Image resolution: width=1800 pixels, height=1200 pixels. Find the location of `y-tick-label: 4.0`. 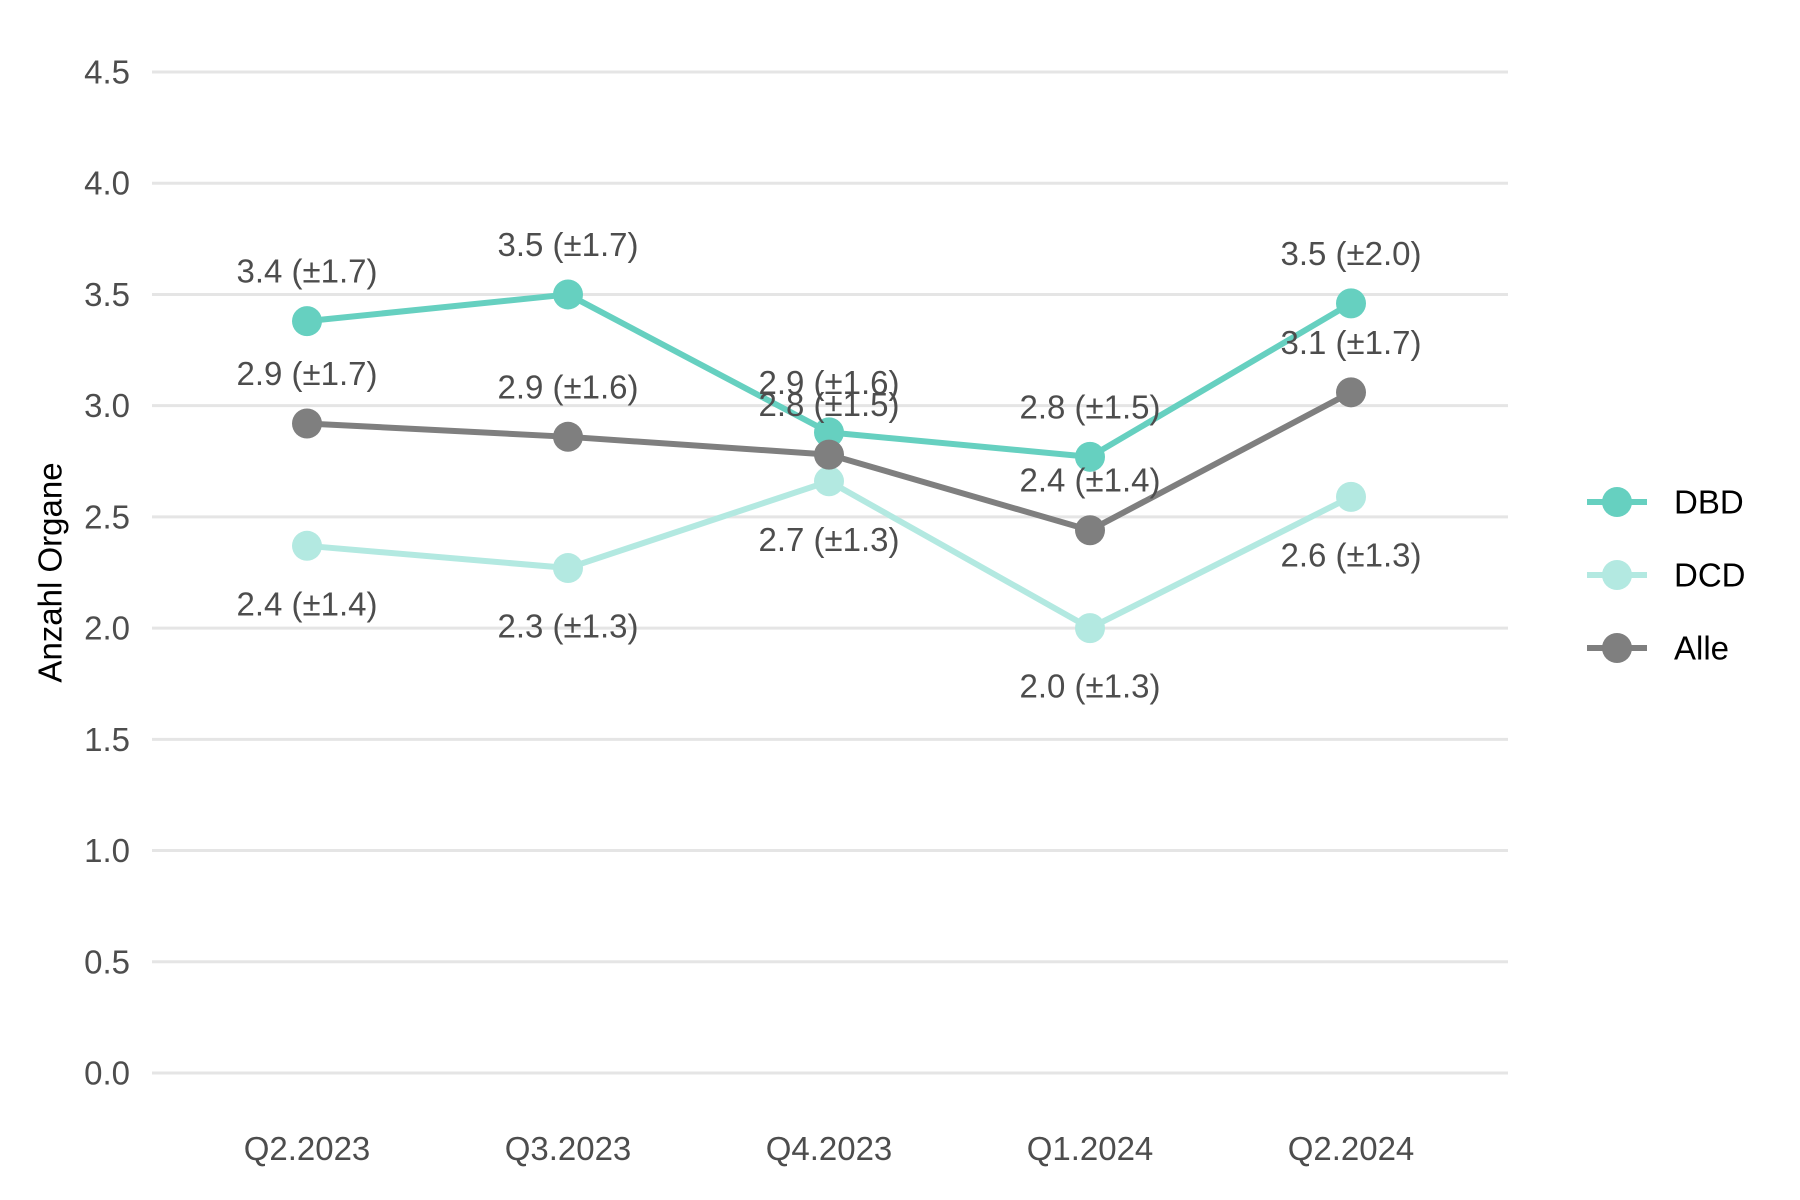

y-tick-label: 4.0 is located at coordinates (107, 183).